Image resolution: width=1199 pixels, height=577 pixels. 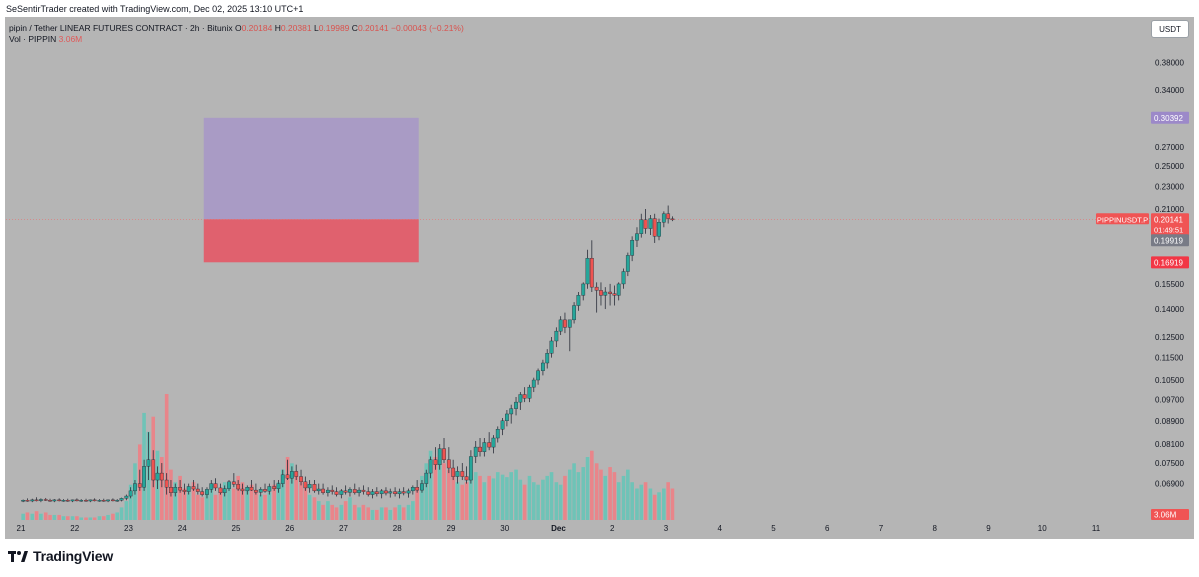 I want to click on open-label: O, so click(x=238, y=28).